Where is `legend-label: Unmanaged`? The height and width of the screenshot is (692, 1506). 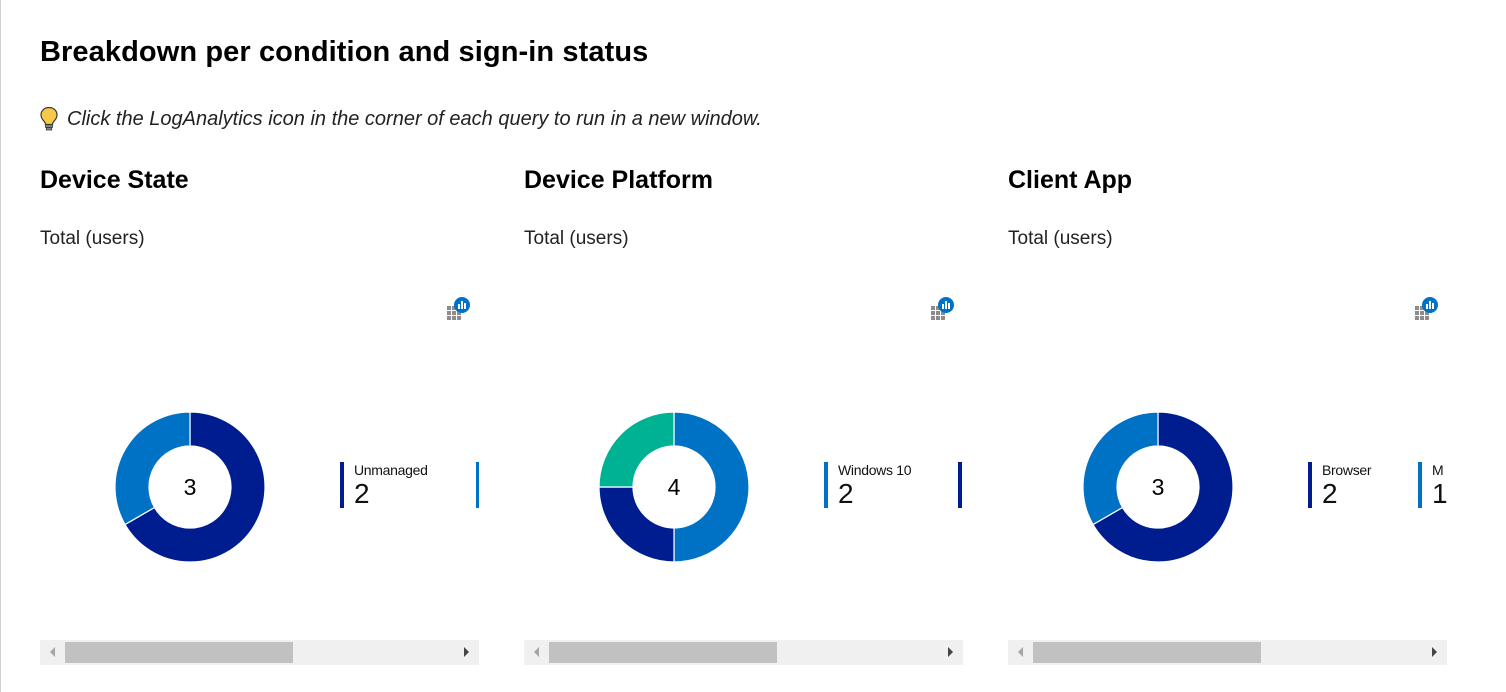 legend-label: Unmanaged is located at coordinates (391, 470).